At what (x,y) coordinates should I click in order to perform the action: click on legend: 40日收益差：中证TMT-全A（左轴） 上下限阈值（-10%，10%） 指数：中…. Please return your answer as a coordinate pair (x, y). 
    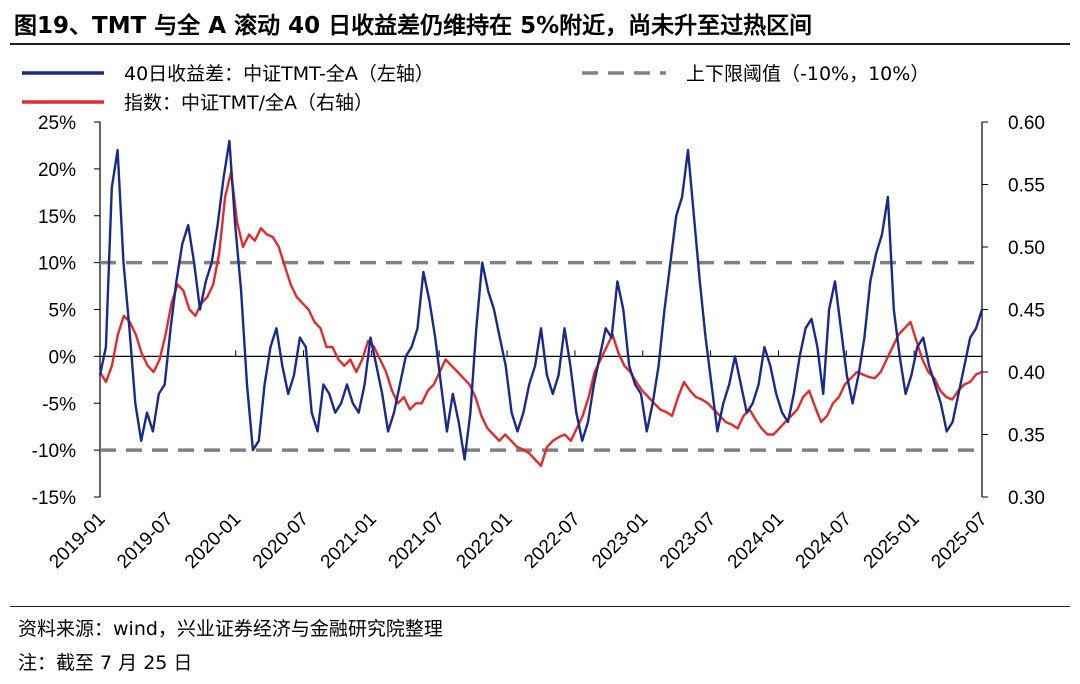
    Looking at the image, I should click on (475, 88).